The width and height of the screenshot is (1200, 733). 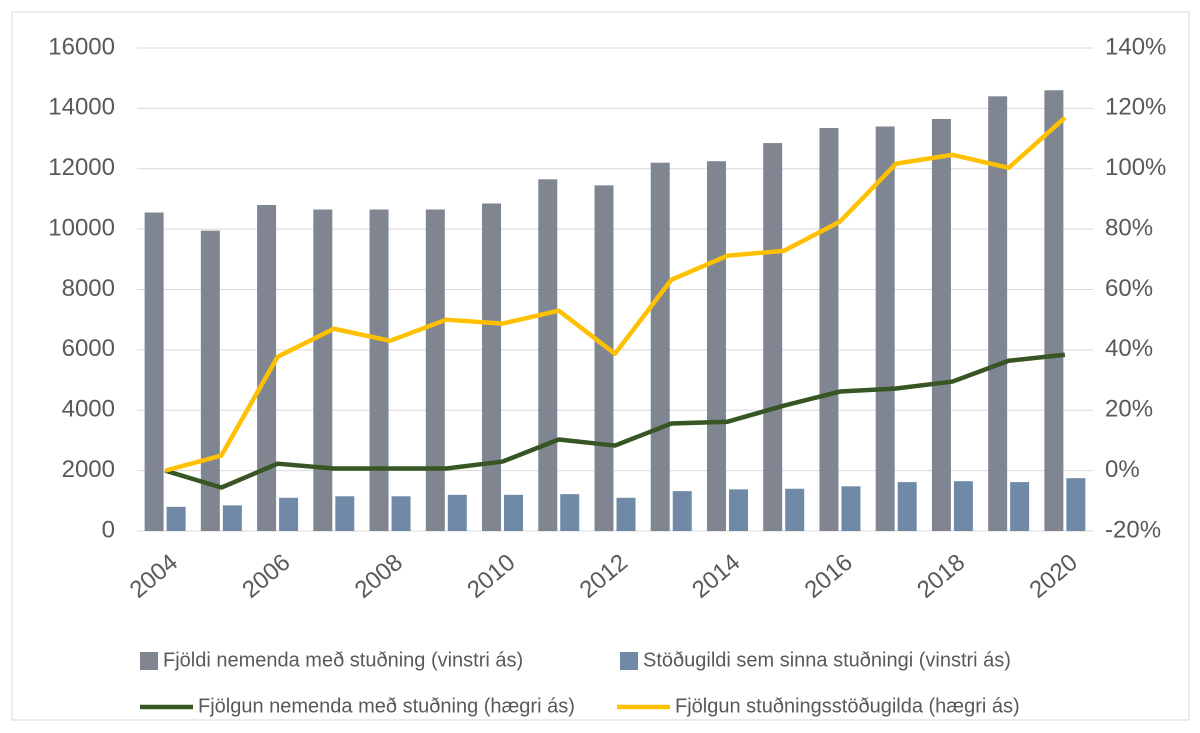 I want to click on y2-tick-label: 80%, so click(x=1129, y=227).